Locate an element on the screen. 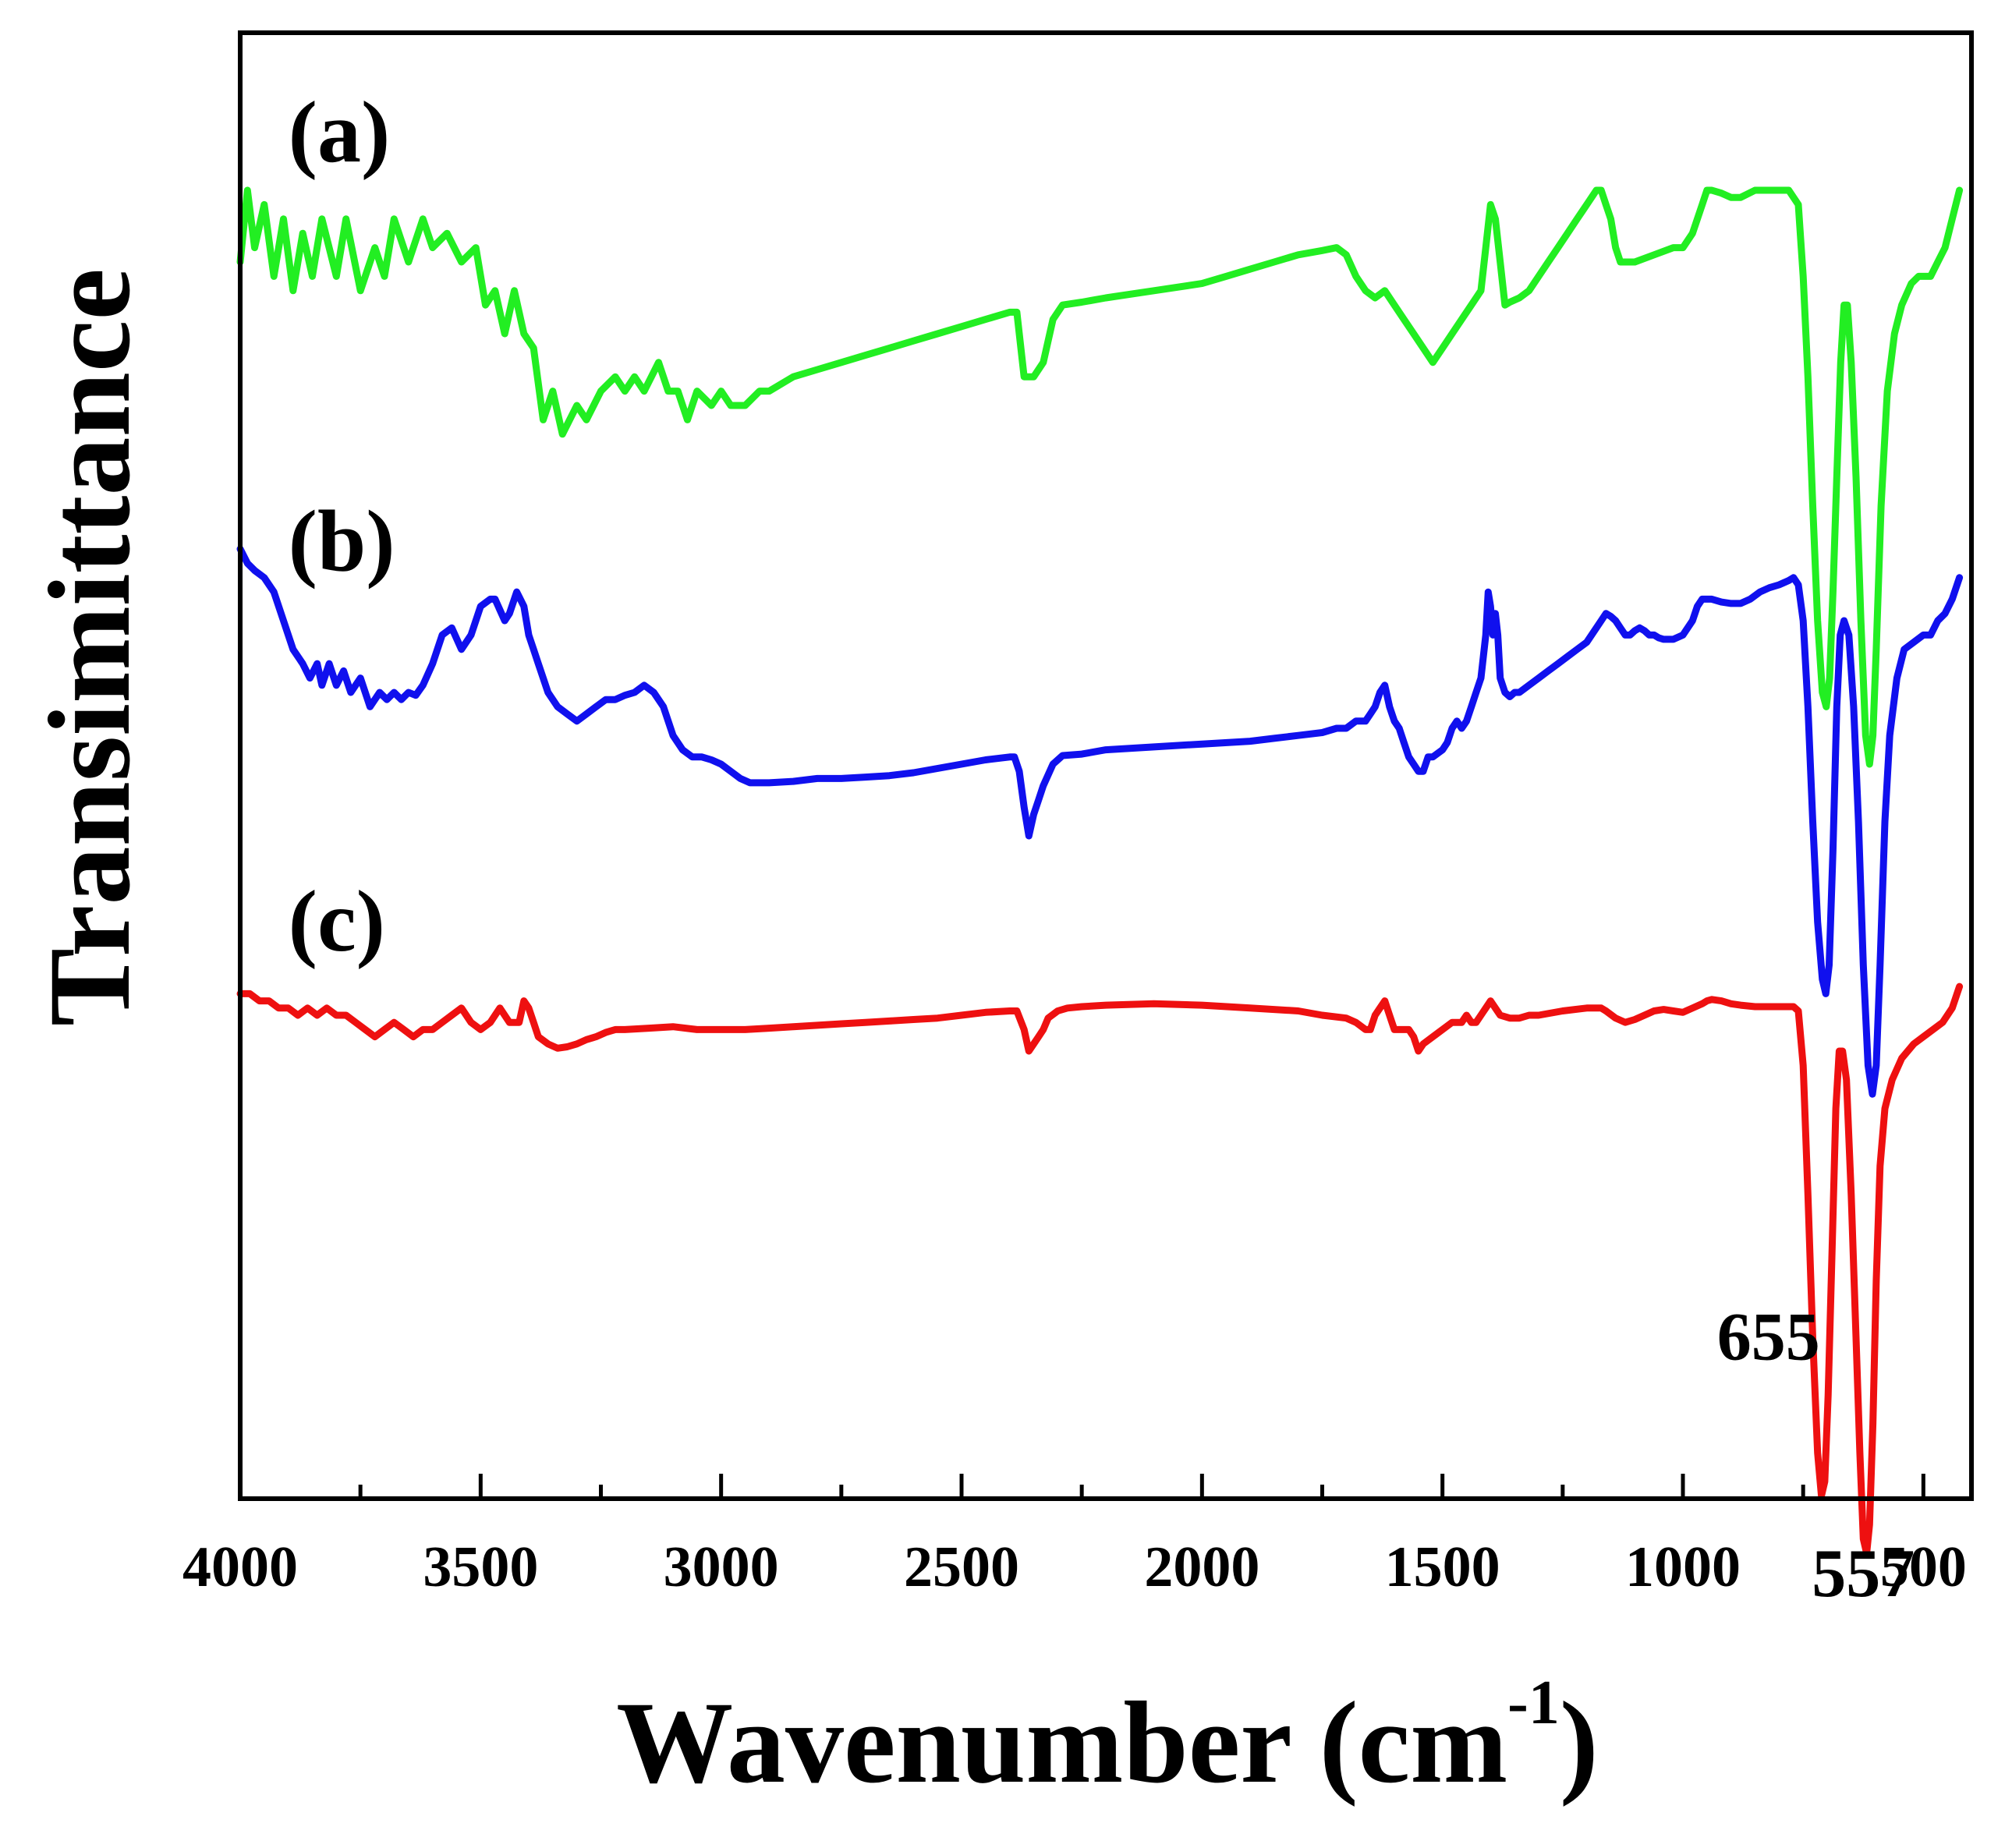 The width and height of the screenshot is (2005, 1848). y-axis-title: Transimittance is located at coordinates (89, 647).